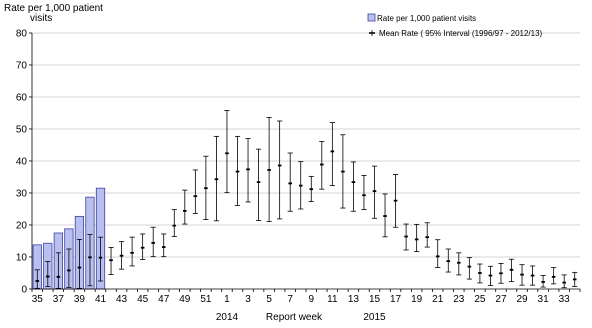  I want to click on y-tick-labels: 0 10 20 30 40 50 60 70 80, so click(22, 162).